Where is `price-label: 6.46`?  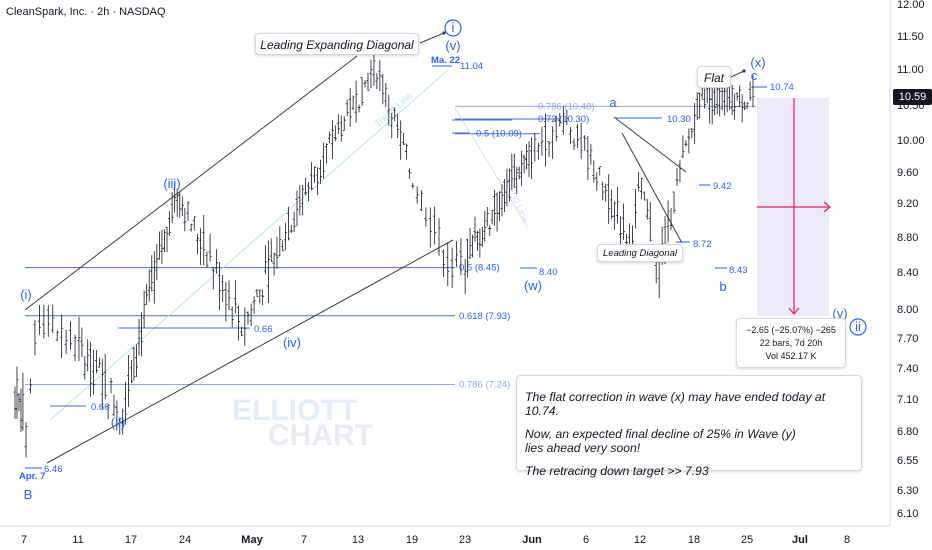 price-label: 6.46 is located at coordinates (53, 469).